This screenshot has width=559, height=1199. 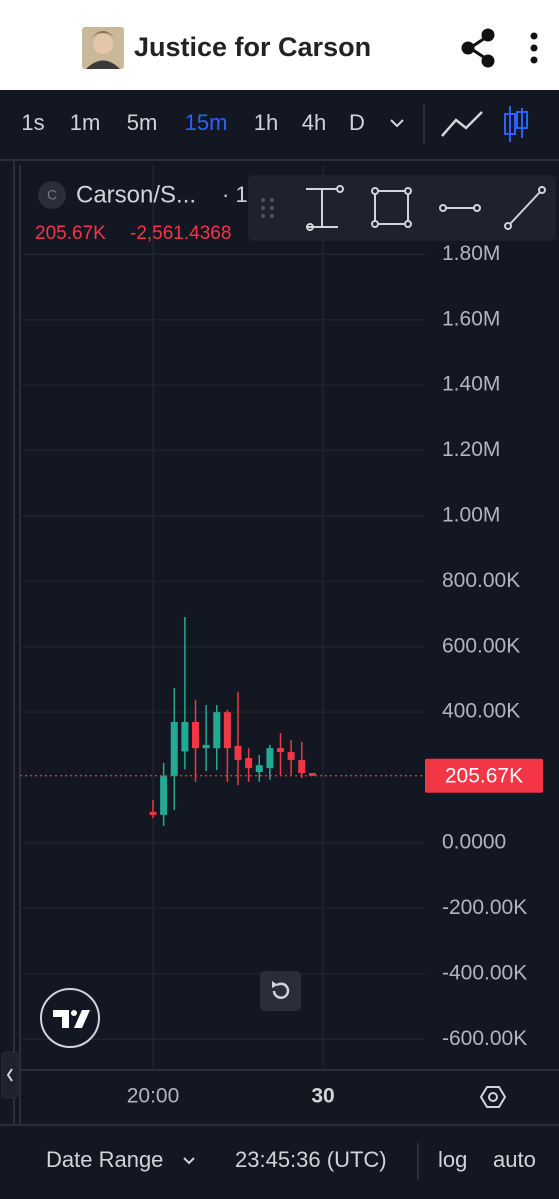 What do you see at coordinates (103, 48) in the screenshot?
I see `avatar` at bounding box center [103, 48].